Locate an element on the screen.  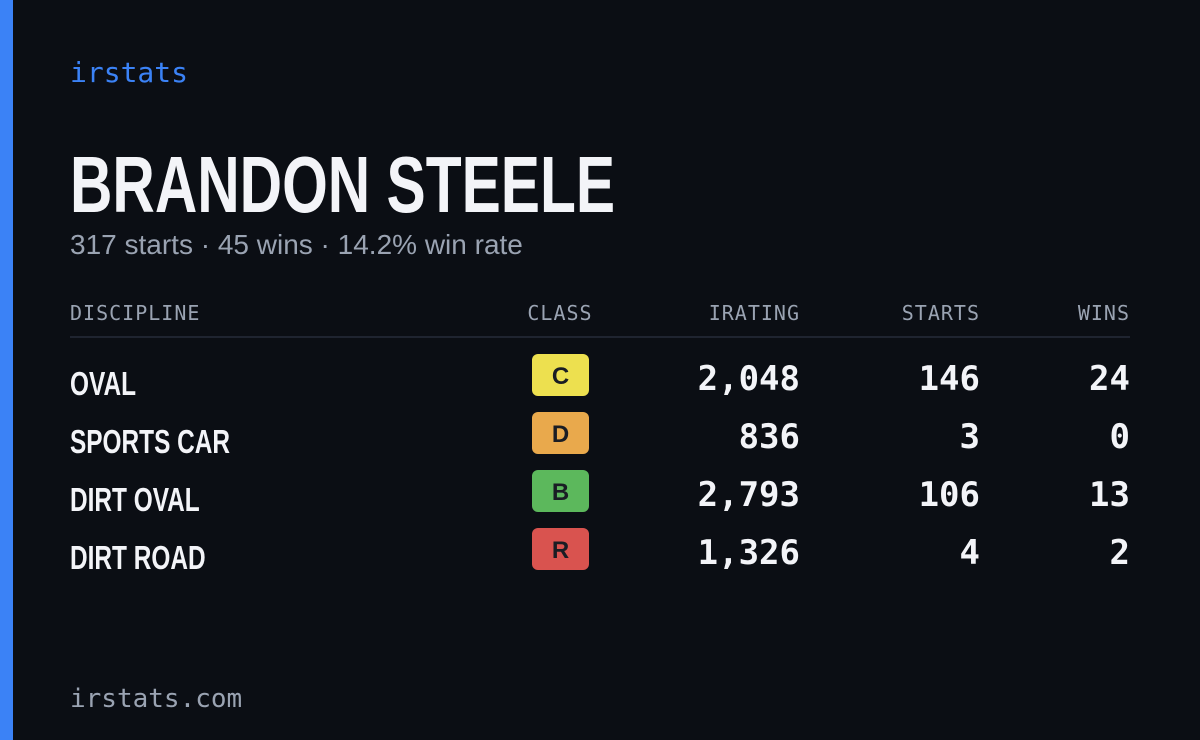
discipline-wrap: DIRT OVAL is located at coordinates (135, 501).